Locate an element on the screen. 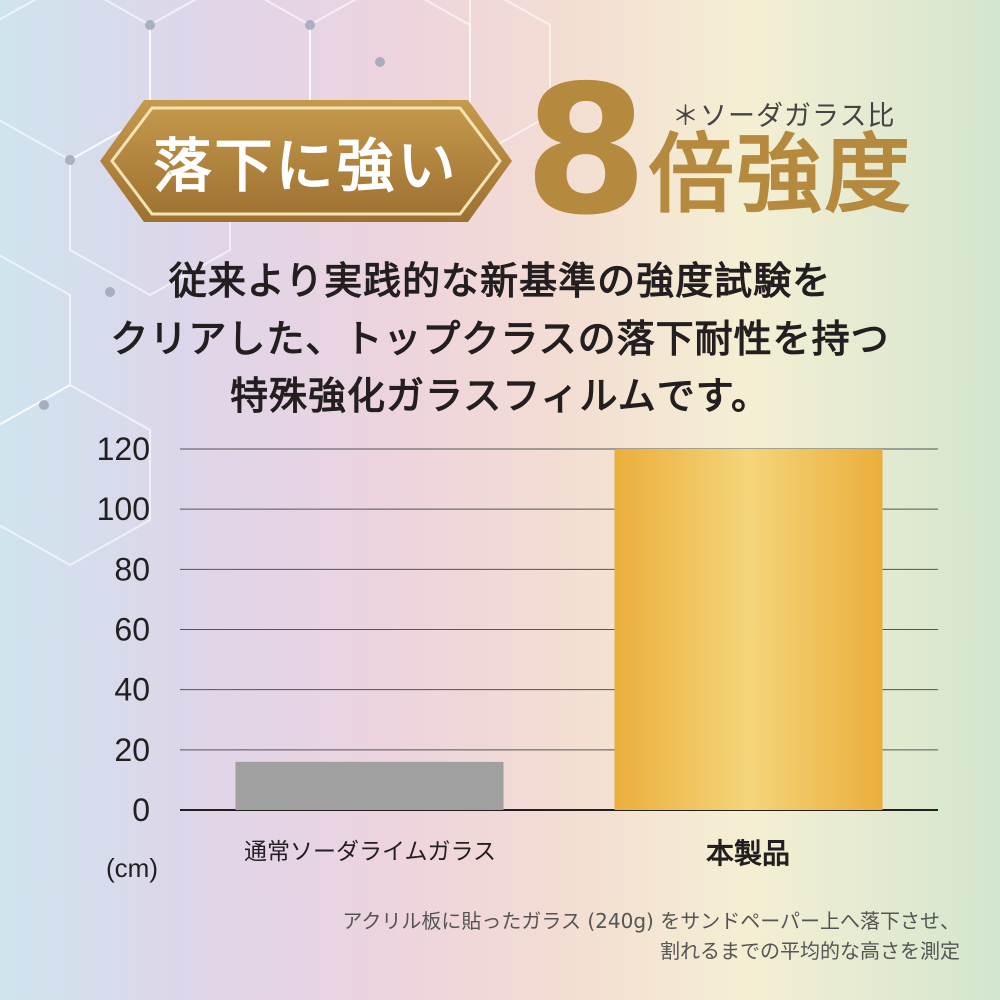  description-line-3: 特殊強化ガラスフィルムです。 is located at coordinates (500, 396).